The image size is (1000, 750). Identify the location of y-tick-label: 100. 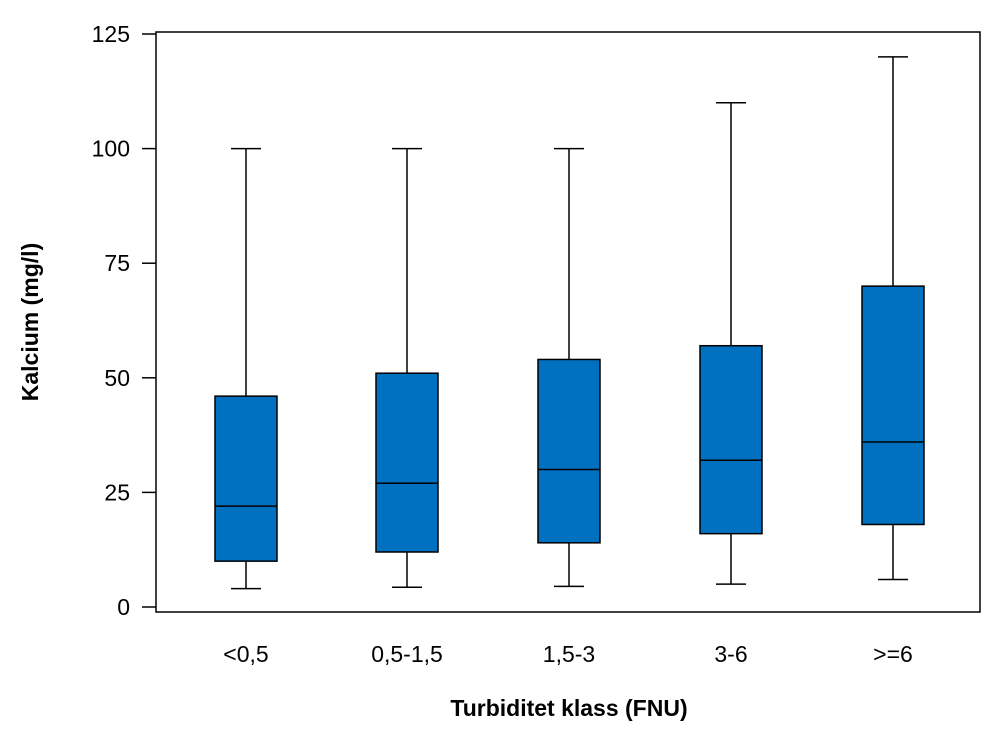
(111, 149).